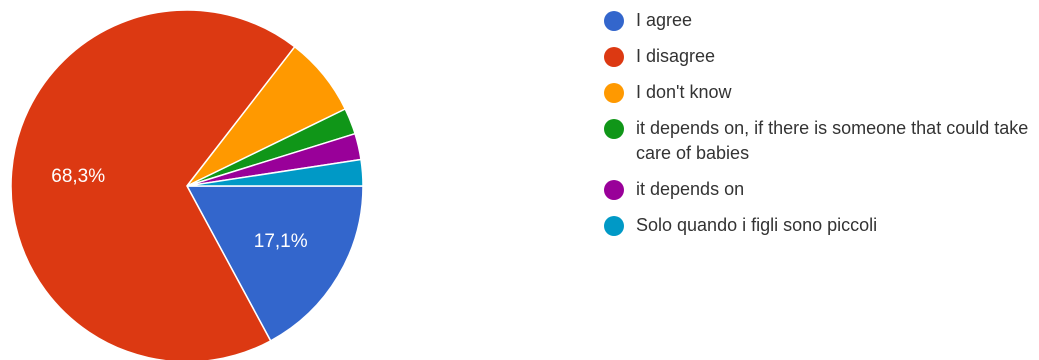 The image size is (1039, 360). I want to click on legend-label-2: I don't know, so click(684, 92).